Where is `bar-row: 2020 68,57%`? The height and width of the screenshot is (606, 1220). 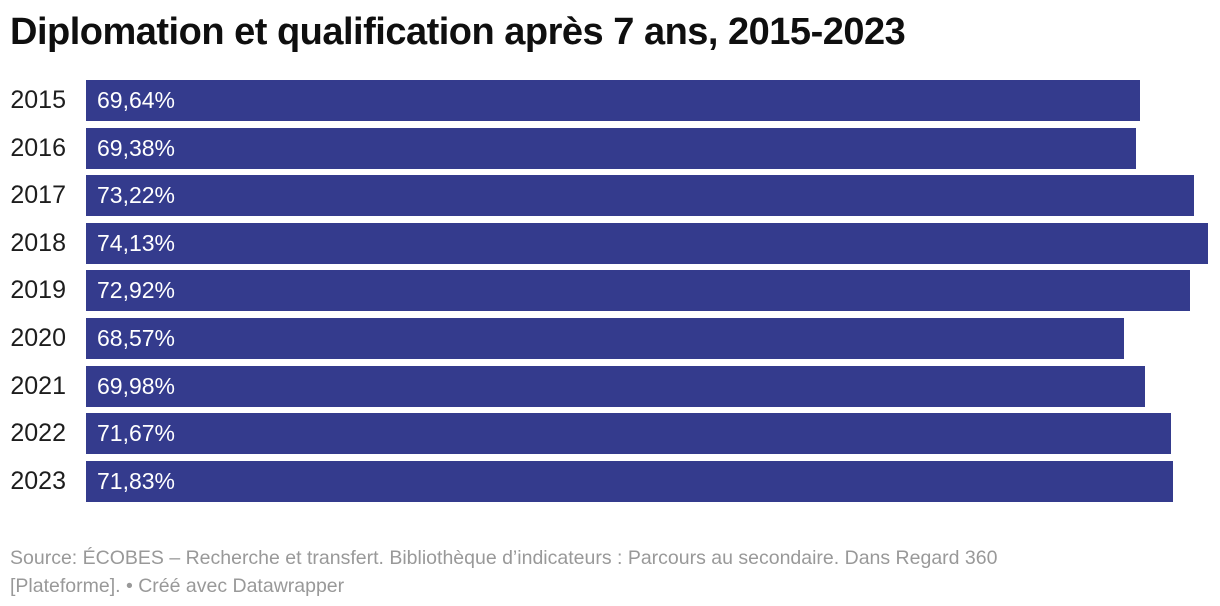 bar-row: 2020 68,57% is located at coordinates (610, 338).